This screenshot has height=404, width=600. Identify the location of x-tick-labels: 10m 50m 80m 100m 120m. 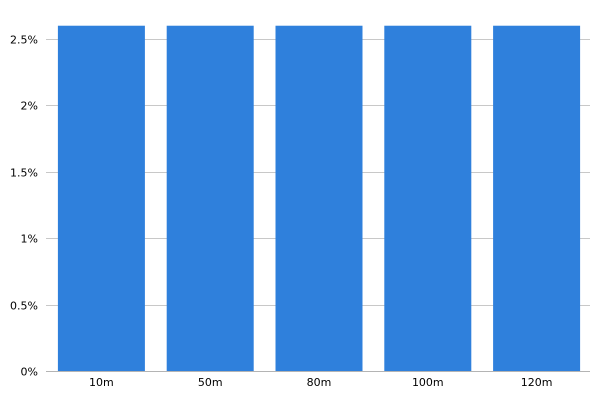
(320, 382).